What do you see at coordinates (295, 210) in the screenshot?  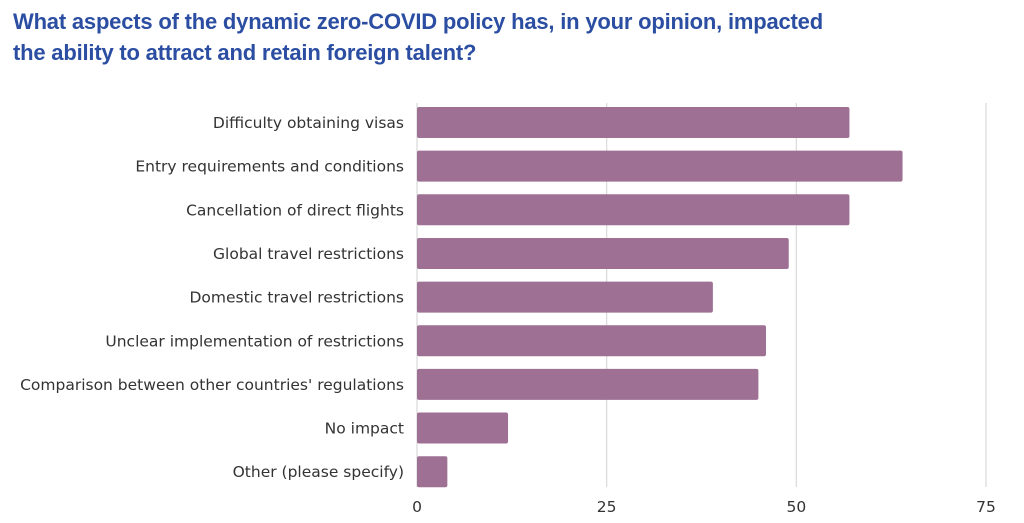 I see `category-label: Cancellation of direct flights` at bounding box center [295, 210].